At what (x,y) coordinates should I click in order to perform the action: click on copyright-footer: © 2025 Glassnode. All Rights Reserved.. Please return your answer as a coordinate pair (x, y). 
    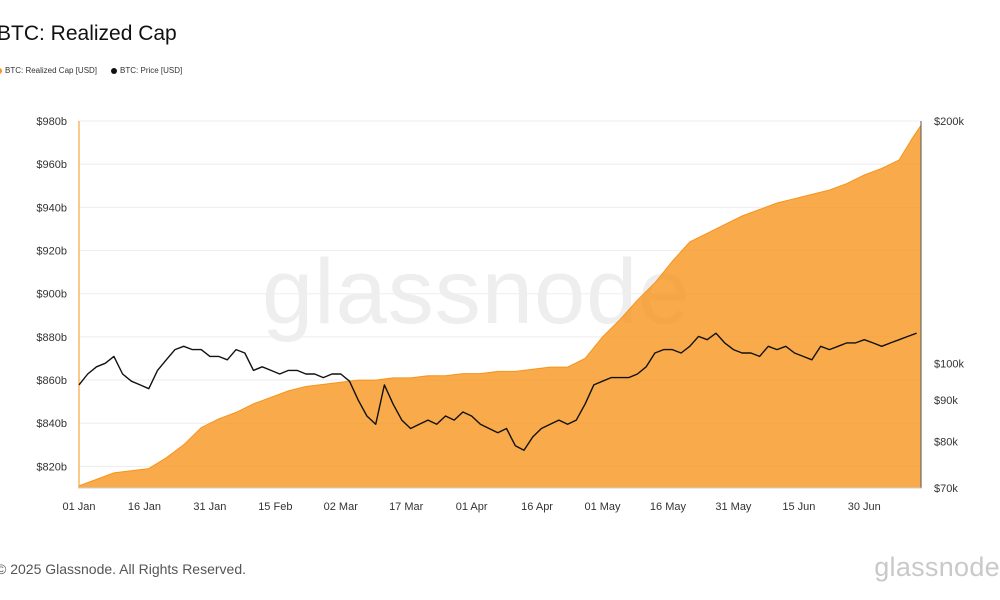
    Looking at the image, I should click on (123, 569).